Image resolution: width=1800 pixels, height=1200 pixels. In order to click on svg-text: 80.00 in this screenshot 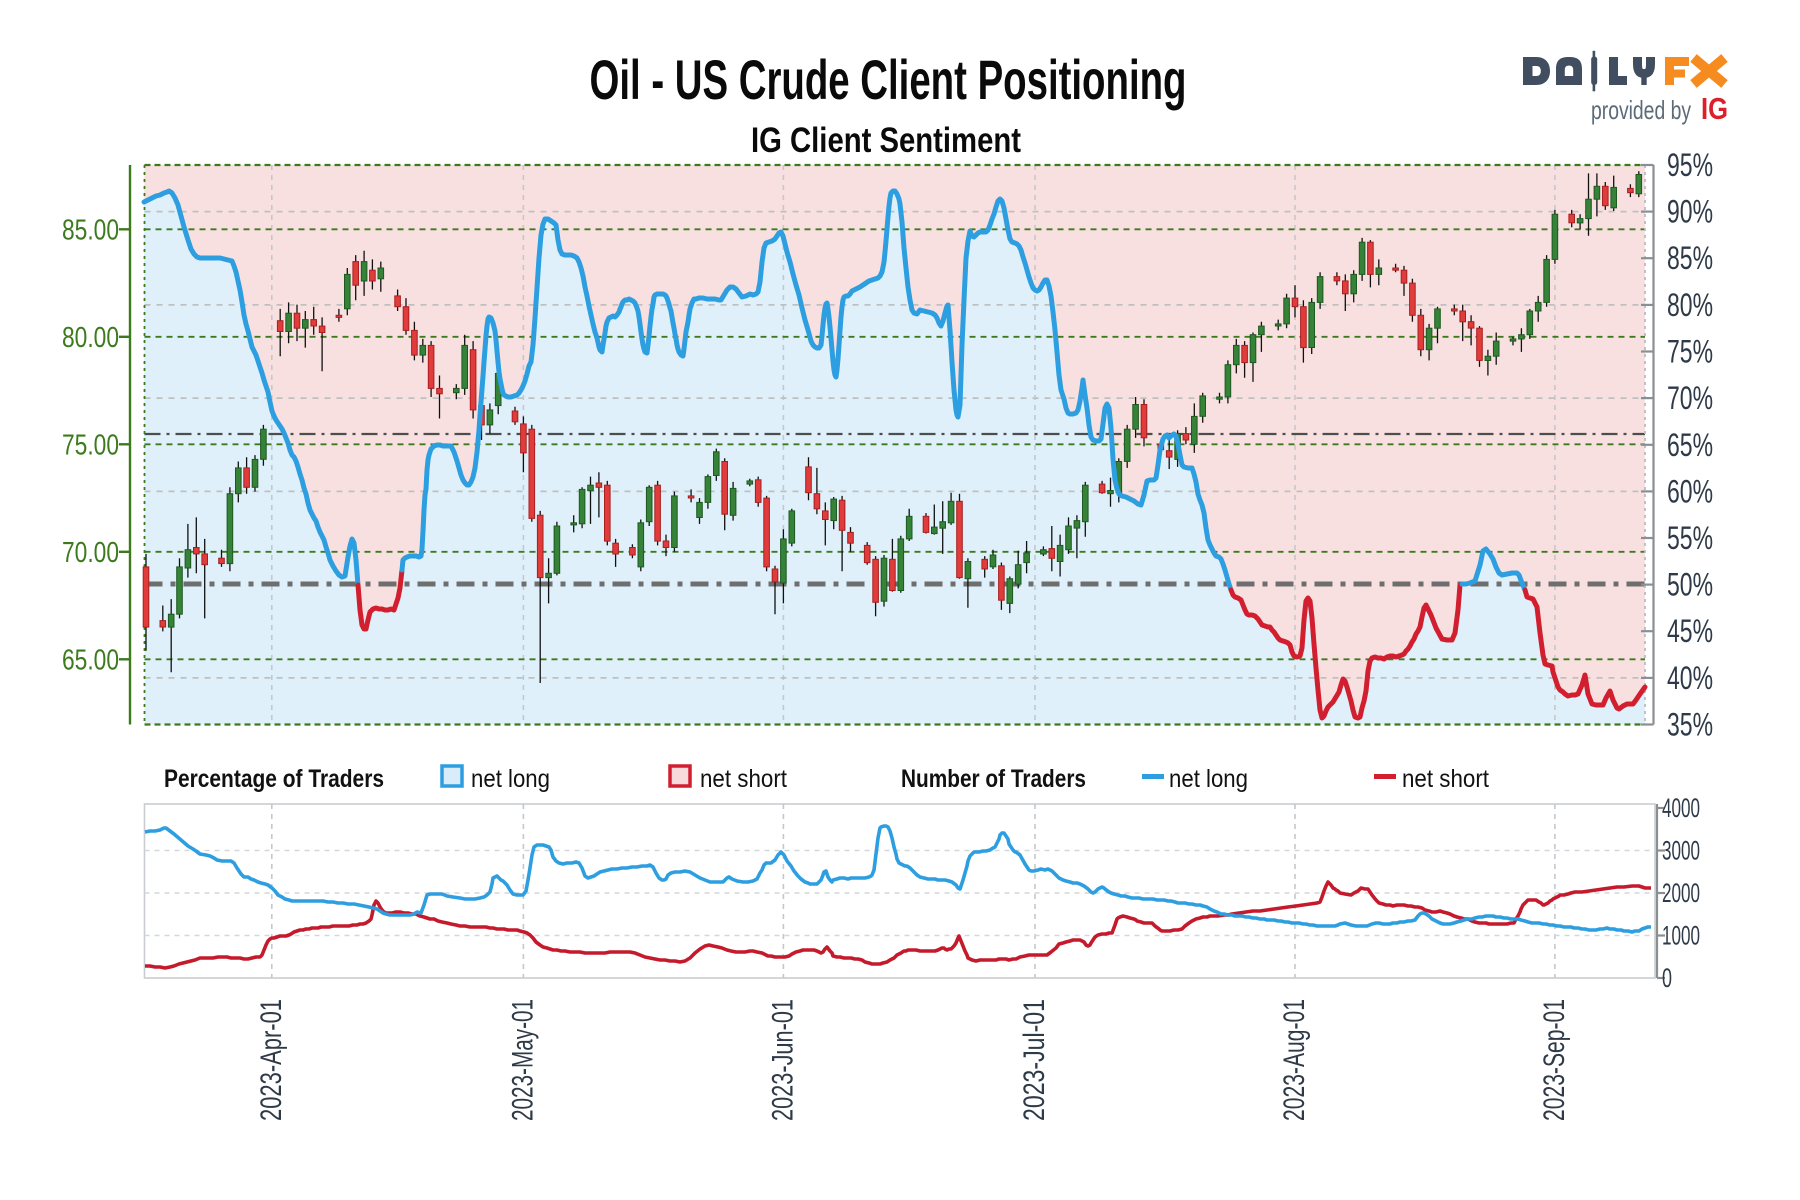, I will do `click(90, 338)`.